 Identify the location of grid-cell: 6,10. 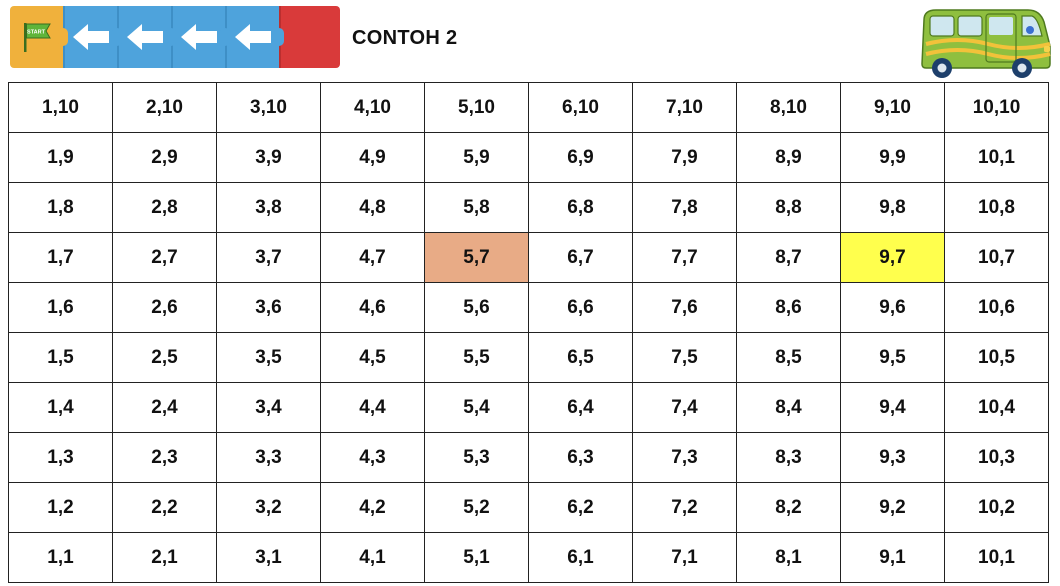
(580, 107).